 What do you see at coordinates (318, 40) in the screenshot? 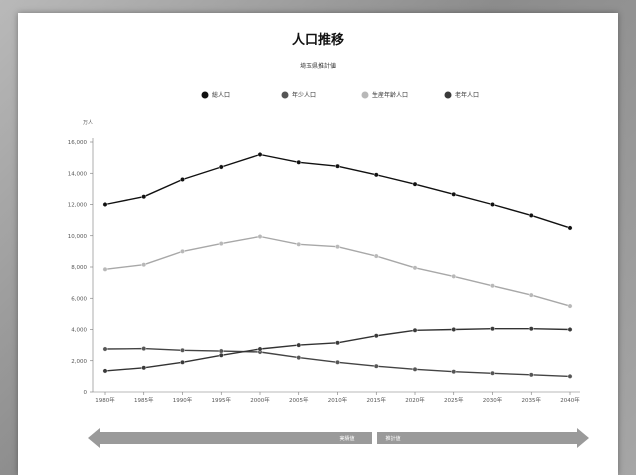
I see `chart-title: 人口推移` at bounding box center [318, 40].